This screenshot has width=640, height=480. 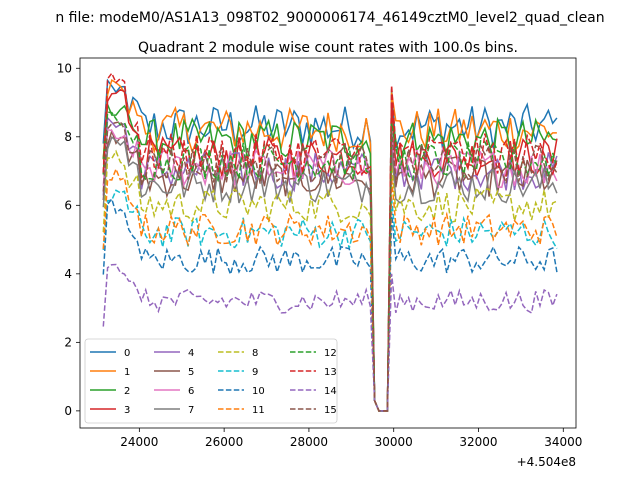 I want to click on legend-item: 12, so click(x=313, y=353).